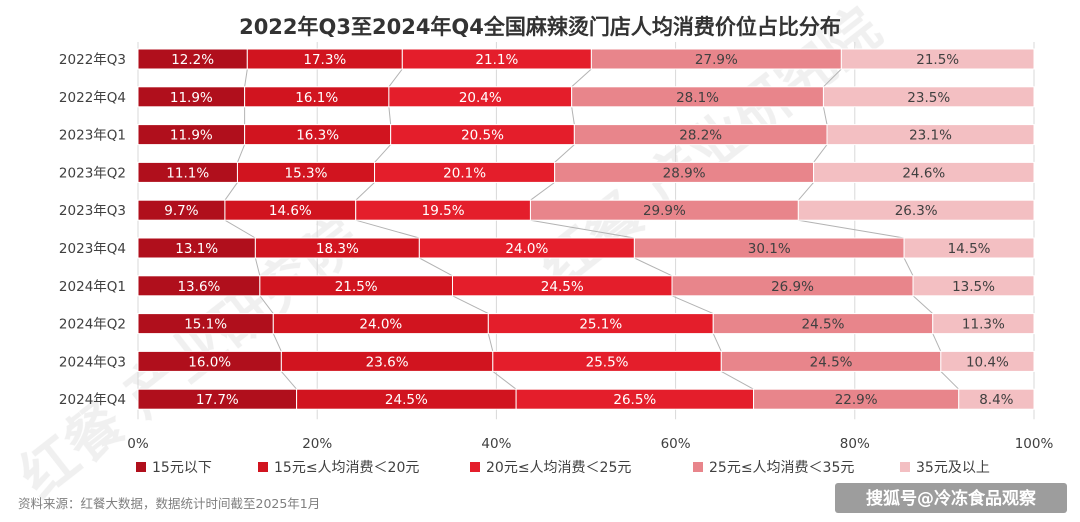  I want to click on chart-title: 2022年Q3至2024年Q4全国麻辣烫门店人均消费价位占比分布, so click(540, 27).